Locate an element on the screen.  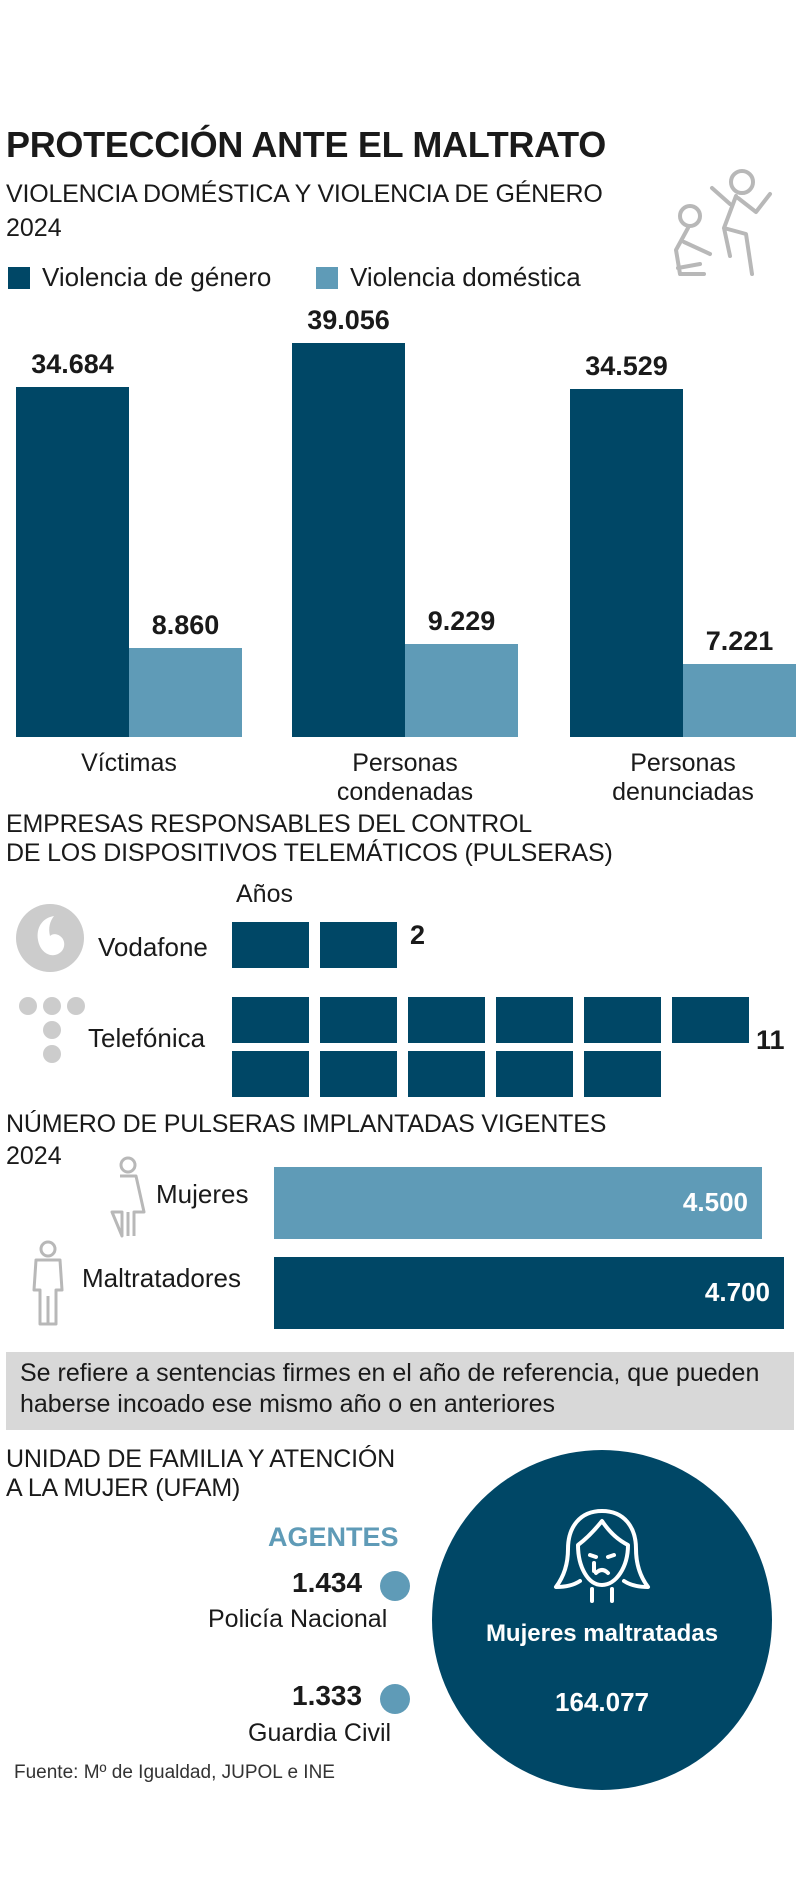
category-label: Personas condenadas is located at coordinates (405, 777).